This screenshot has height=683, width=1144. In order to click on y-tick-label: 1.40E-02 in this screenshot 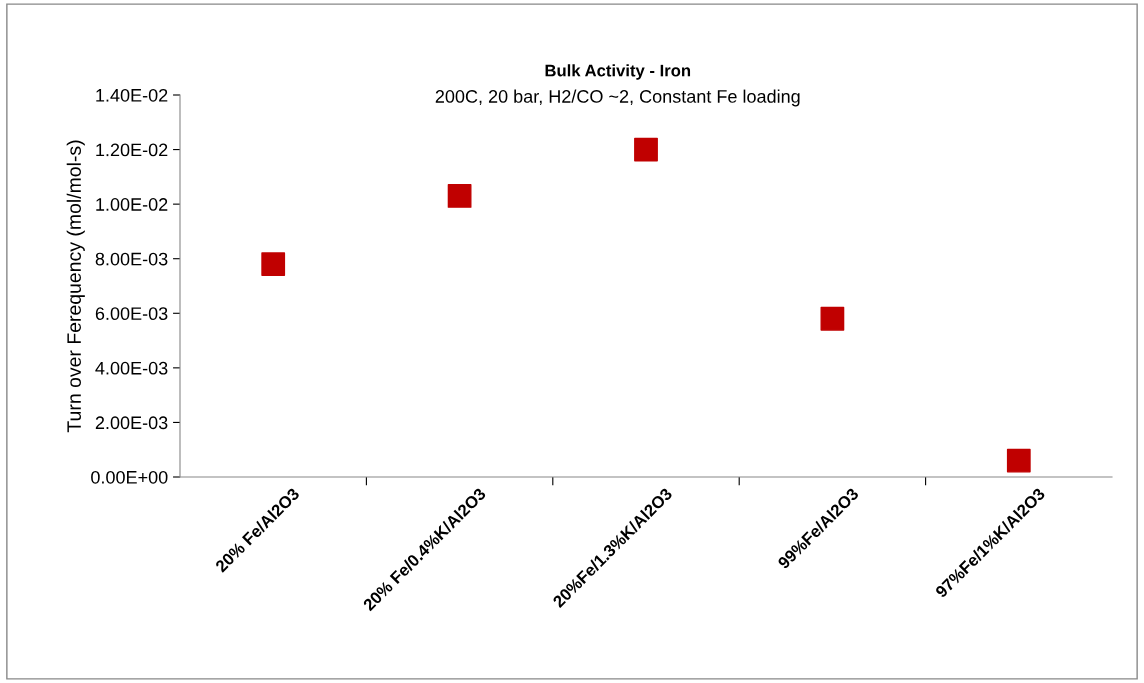, I will do `click(132, 95)`.